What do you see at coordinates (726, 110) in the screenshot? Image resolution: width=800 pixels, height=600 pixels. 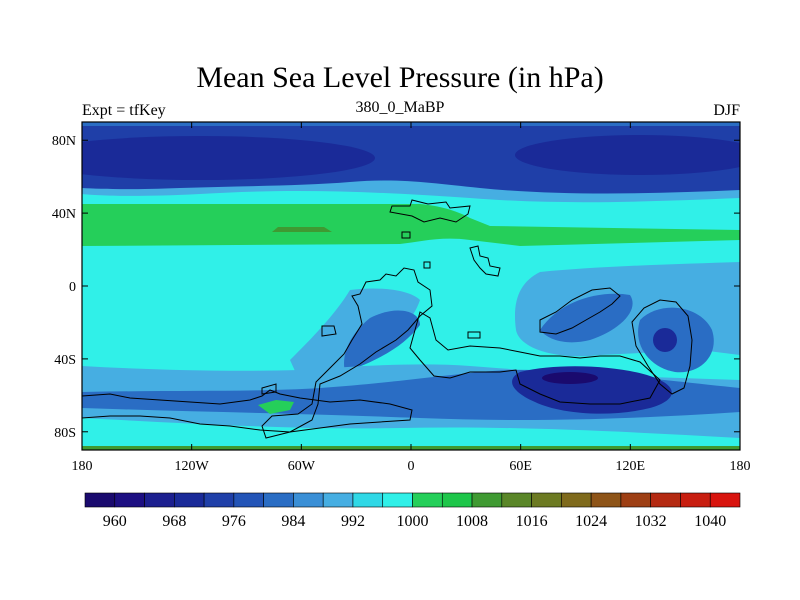 I see `season-label: DJF` at bounding box center [726, 110].